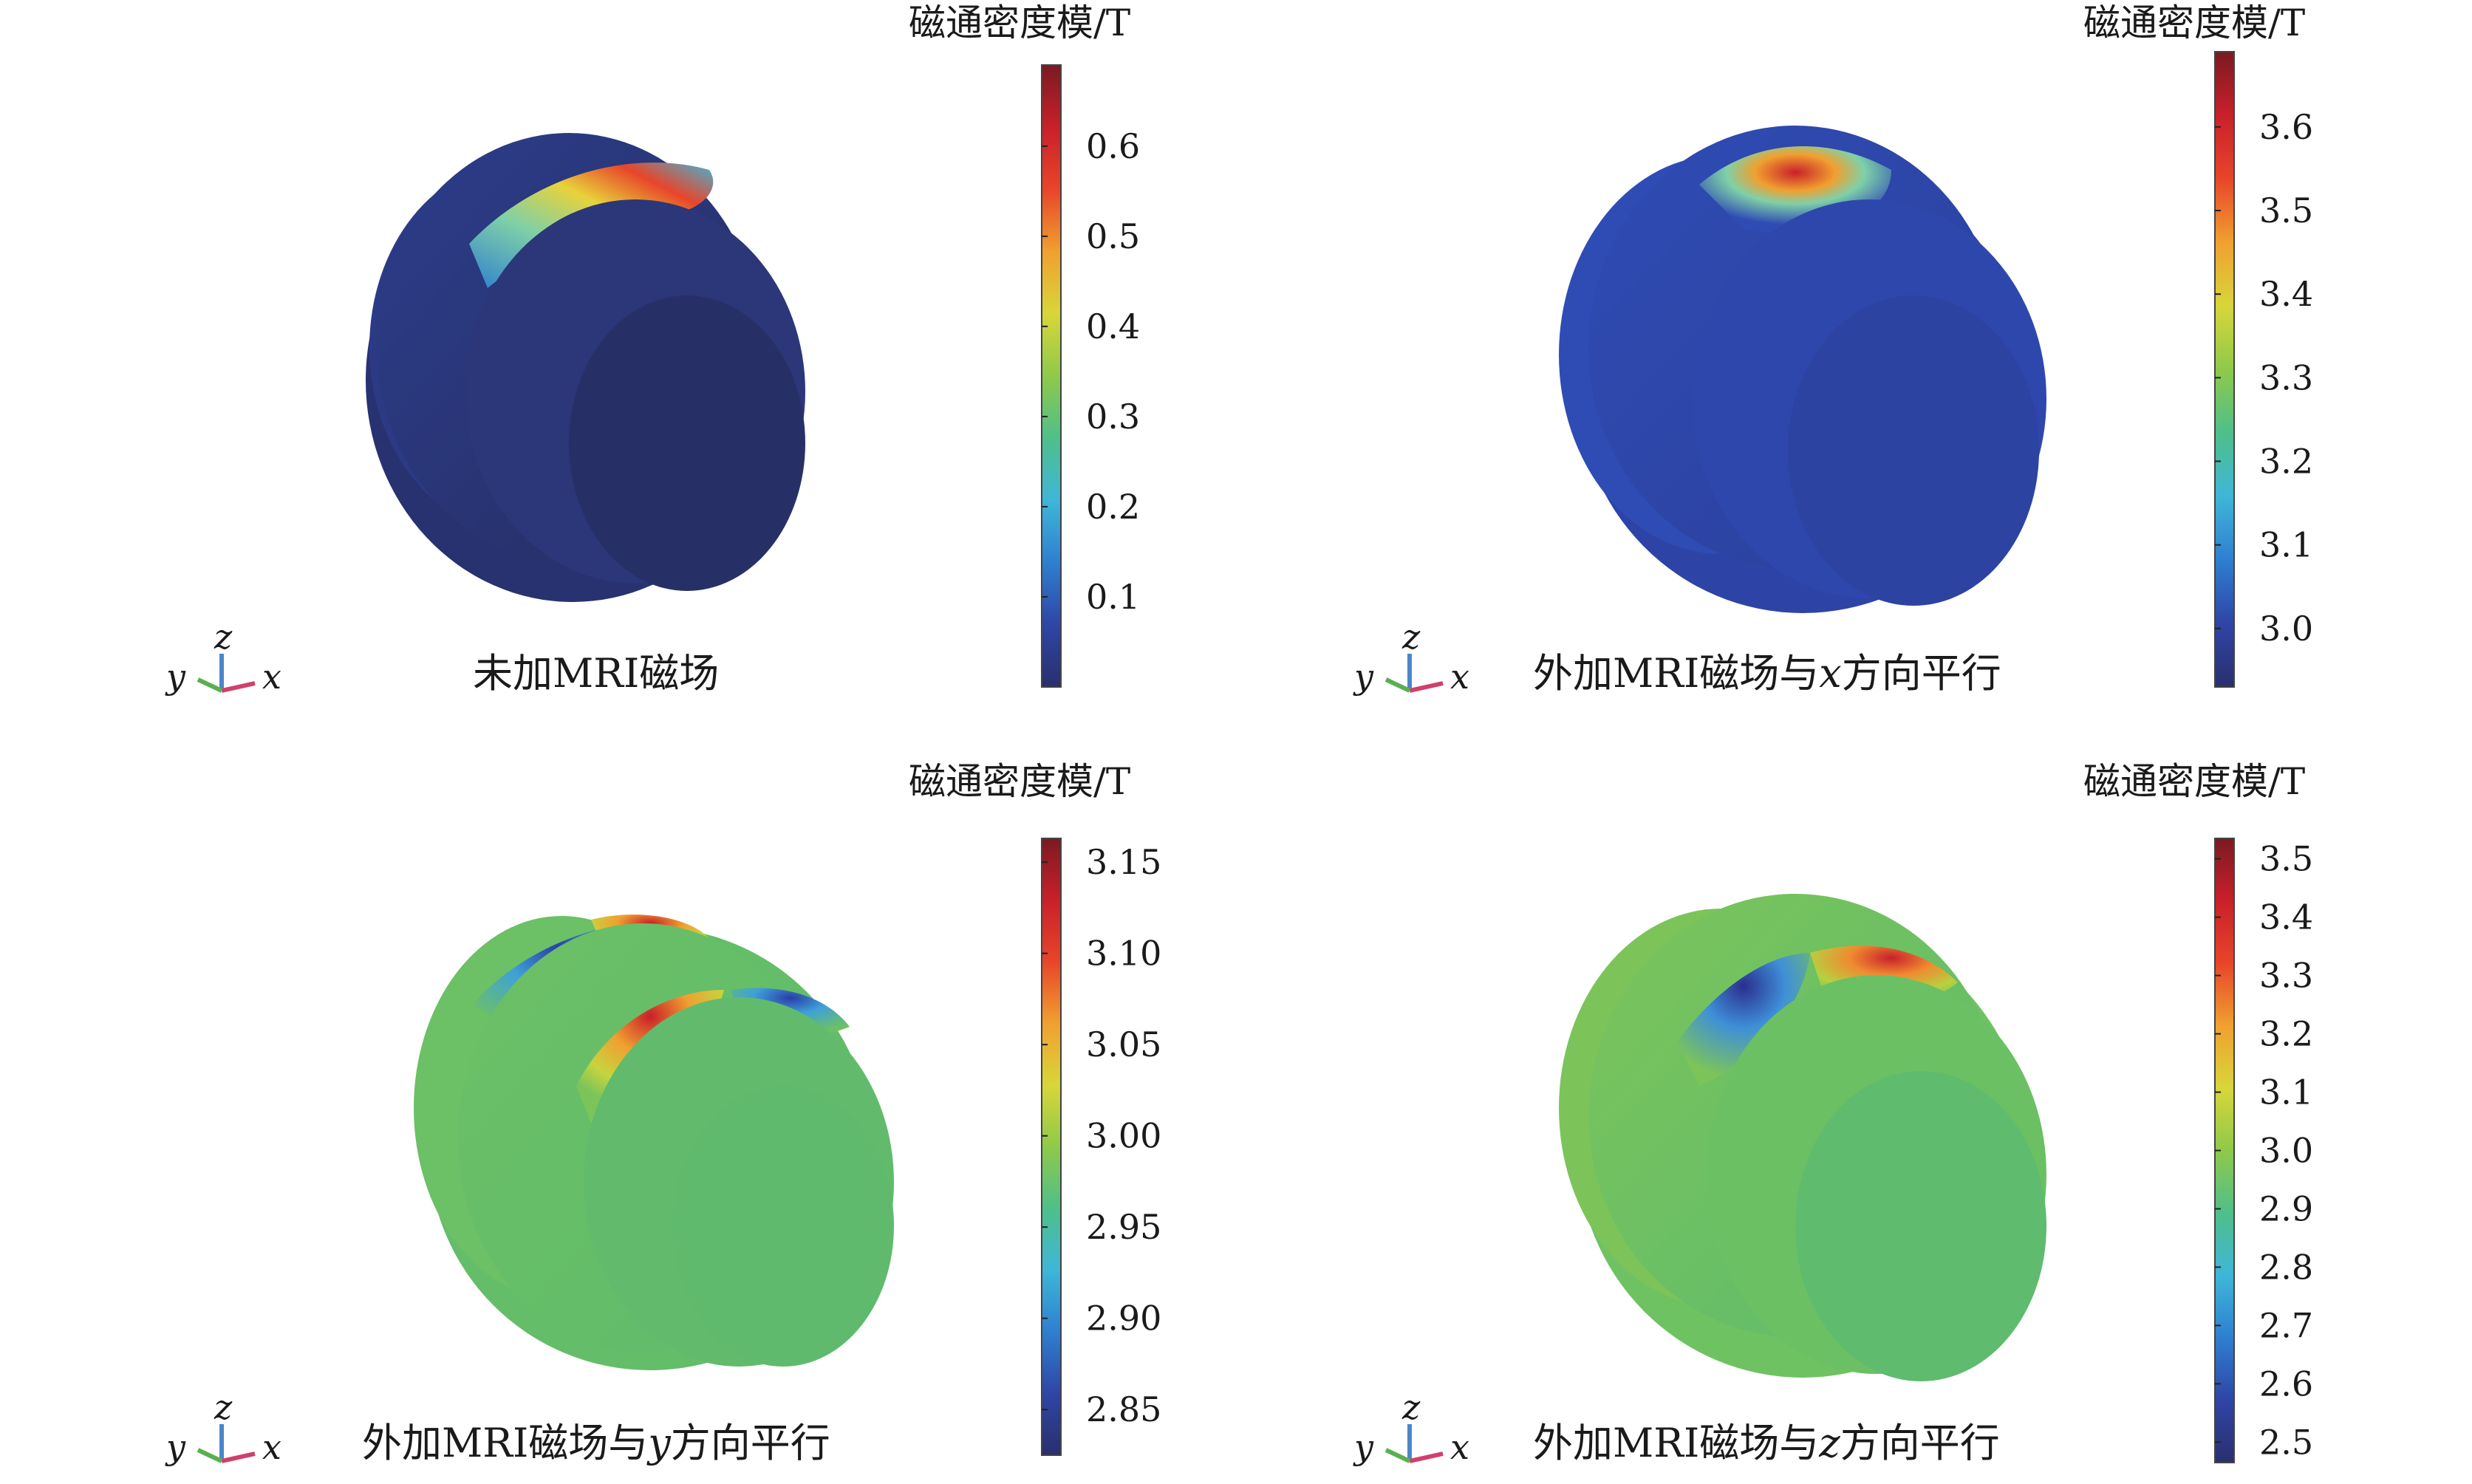 The width and height of the screenshot is (2472, 1484). What do you see at coordinates (596, 1443) in the screenshot?
I see `panel-caption: 外加MRI磁场与y方向平行` at bounding box center [596, 1443].